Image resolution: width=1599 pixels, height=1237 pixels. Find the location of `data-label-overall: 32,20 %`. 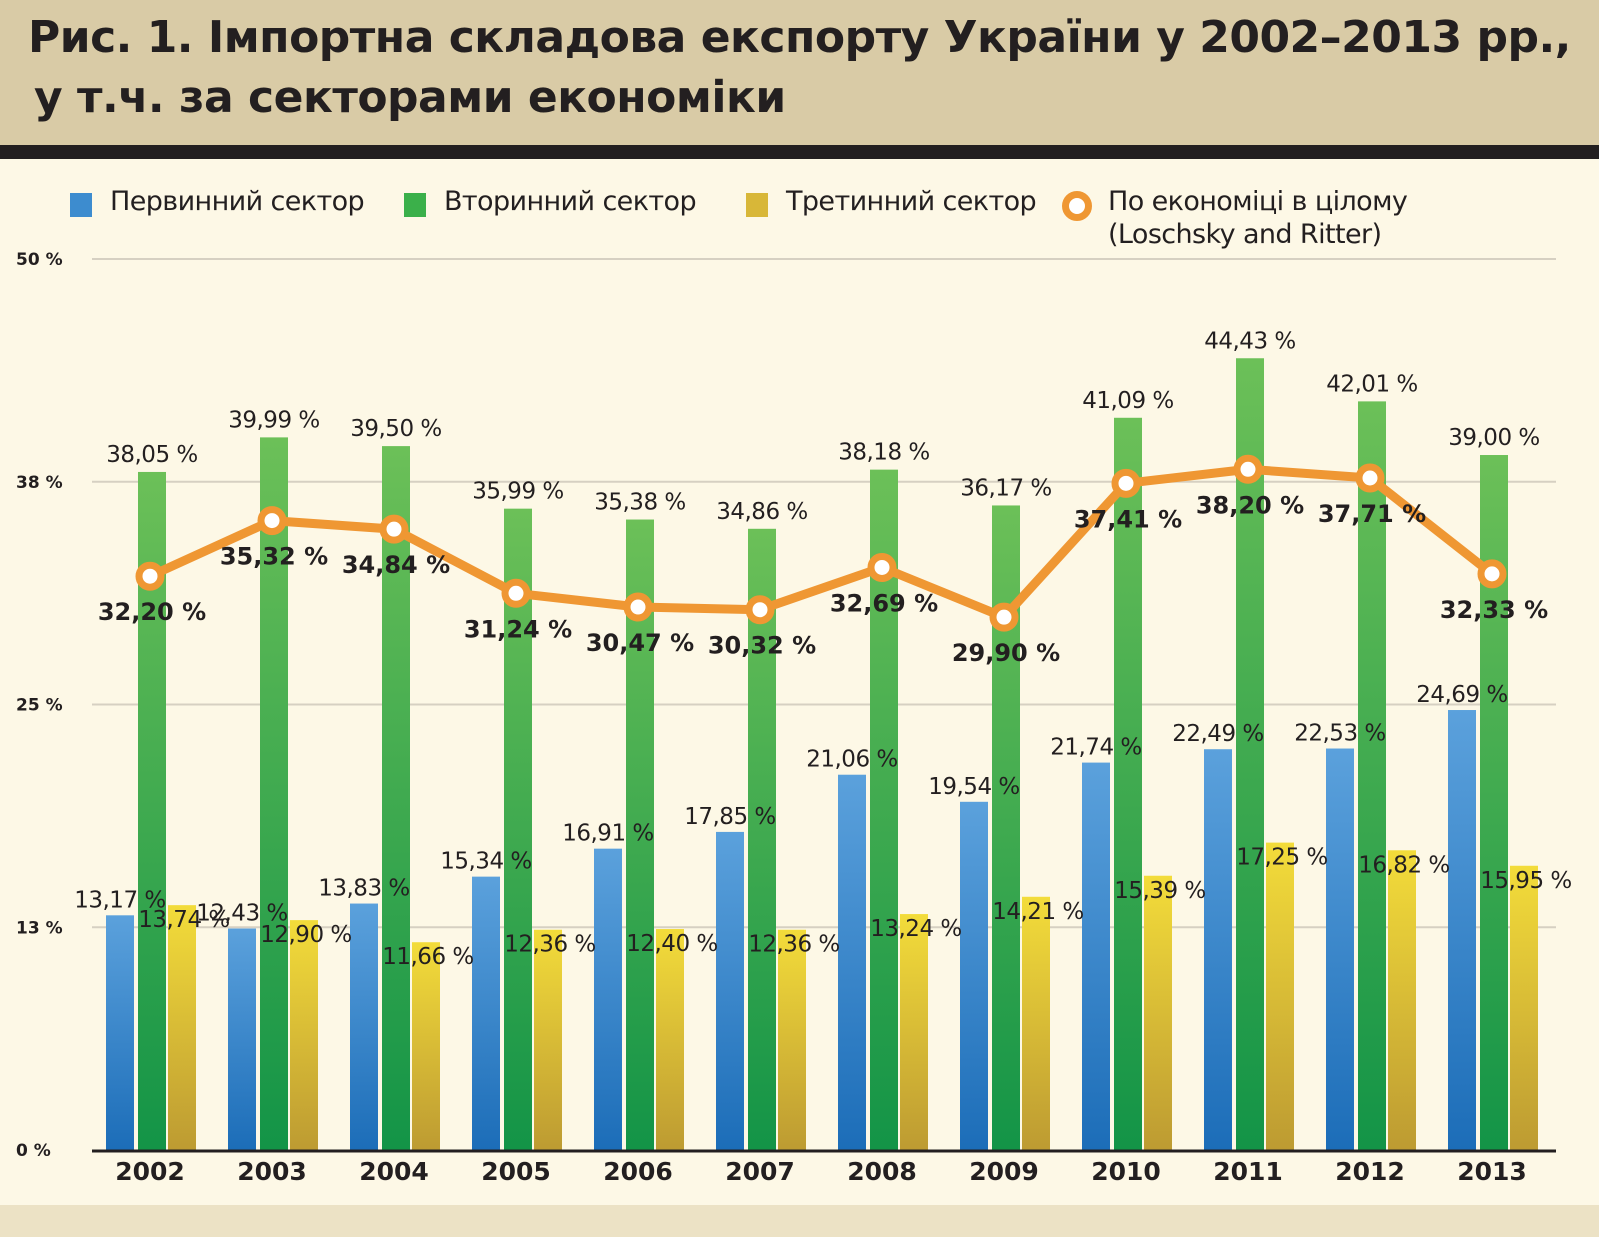

data-label-overall: 32,20 % is located at coordinates (152, 612).